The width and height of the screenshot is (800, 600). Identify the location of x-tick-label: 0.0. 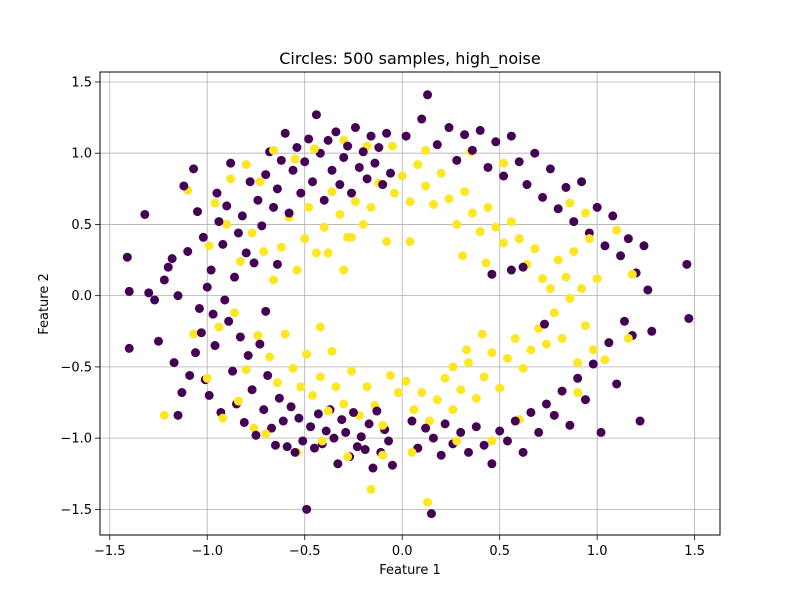
(402, 551).